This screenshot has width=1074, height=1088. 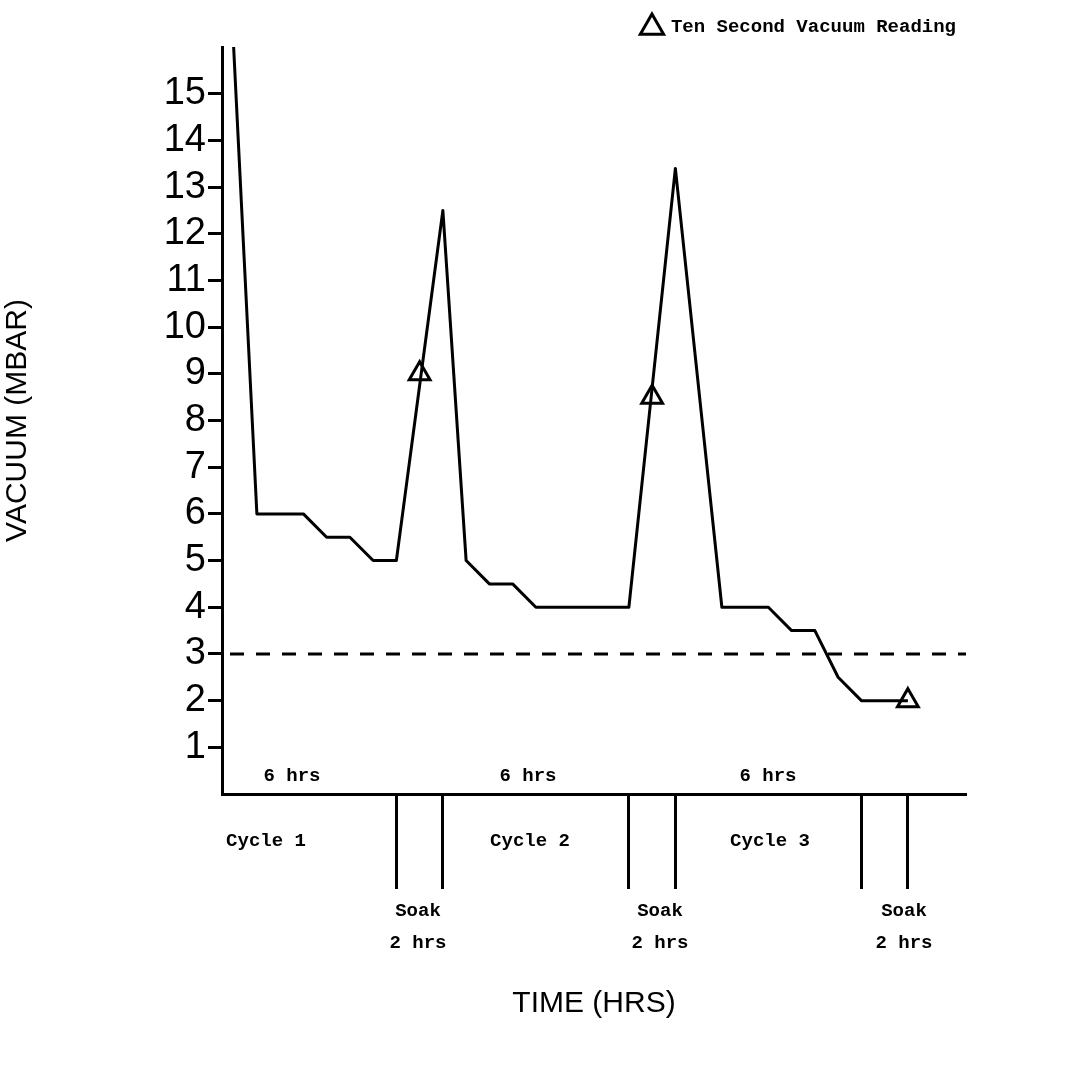 I want to click on y-tick-label: 11, so click(x=186, y=277).